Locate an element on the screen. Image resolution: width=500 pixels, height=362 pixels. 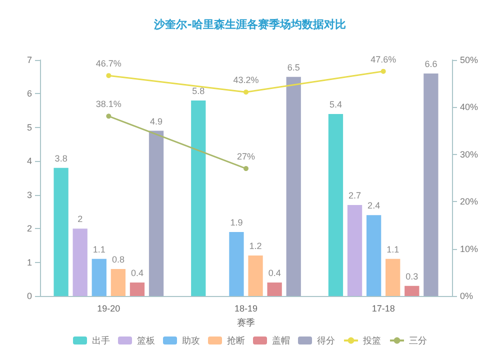
data-label: 6.5 is located at coordinates (293, 67).